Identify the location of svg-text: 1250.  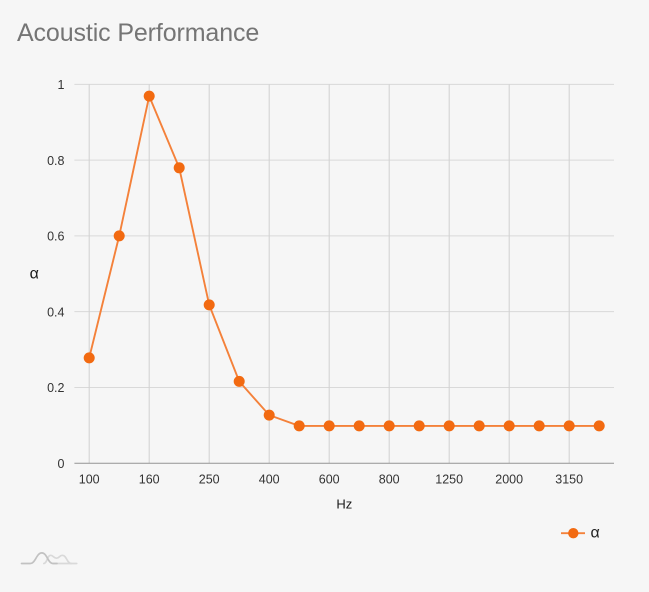
(449, 480).